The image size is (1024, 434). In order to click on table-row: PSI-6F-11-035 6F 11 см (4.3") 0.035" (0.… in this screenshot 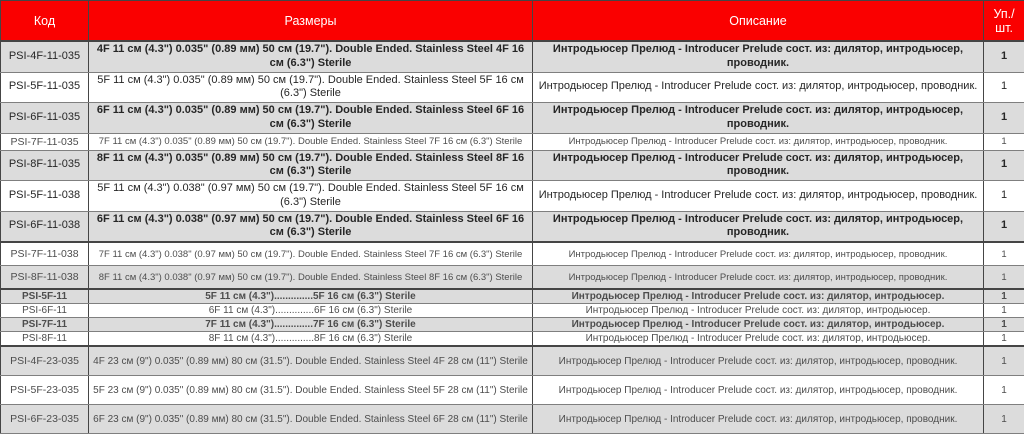, I will do `click(512, 118)`.